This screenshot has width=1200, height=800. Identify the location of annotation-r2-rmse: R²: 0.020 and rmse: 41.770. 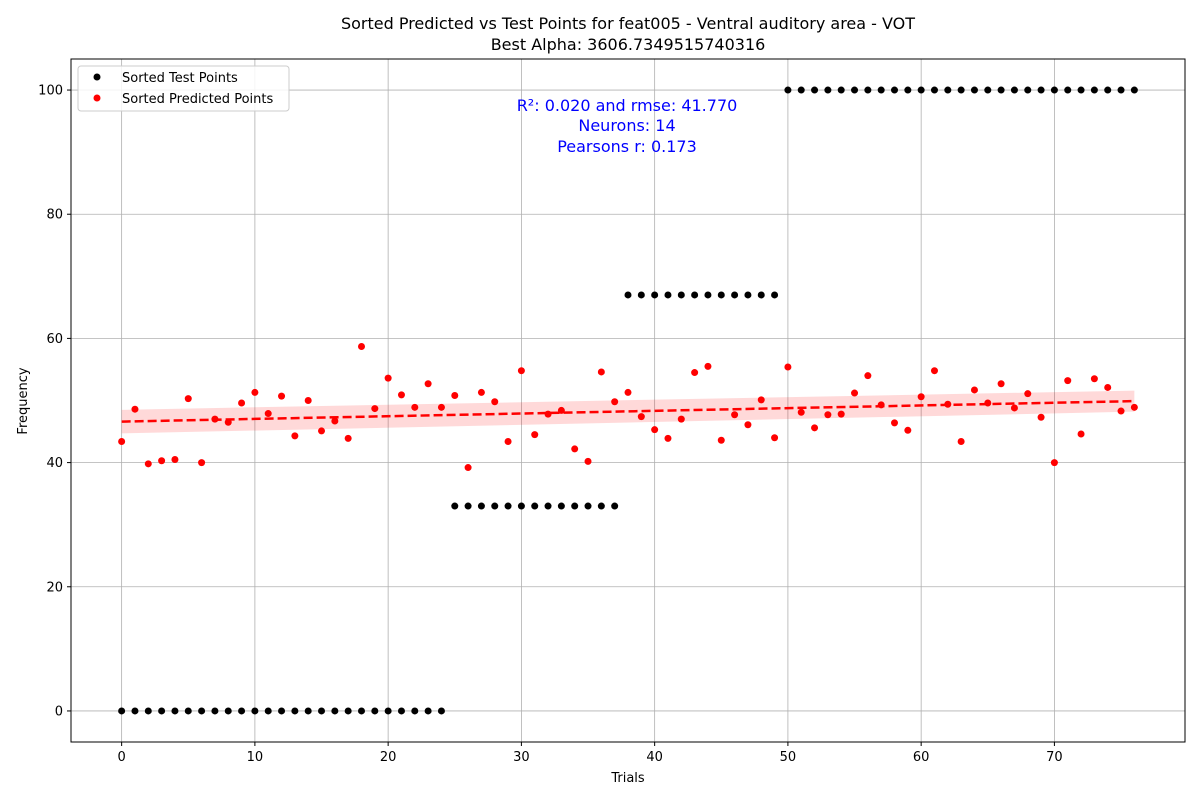
(627, 105).